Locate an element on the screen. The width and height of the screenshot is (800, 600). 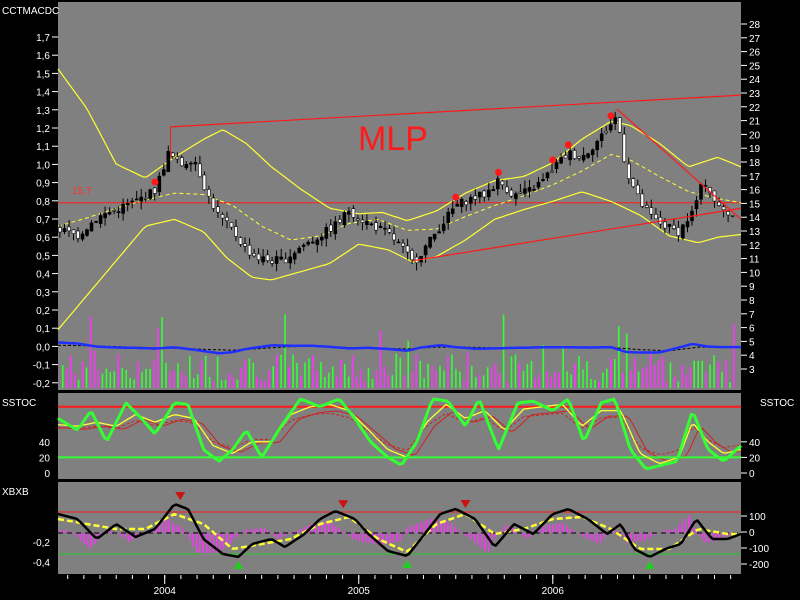
left-axis-tick-label: 1,6 is located at coordinates (43, 56).